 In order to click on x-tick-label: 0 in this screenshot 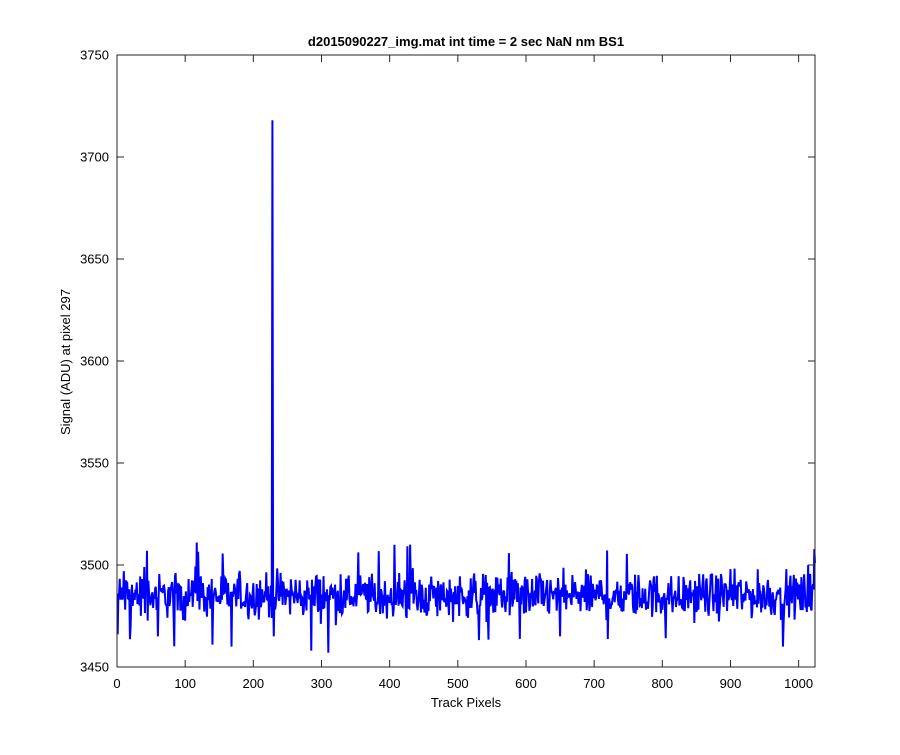, I will do `click(116, 683)`.